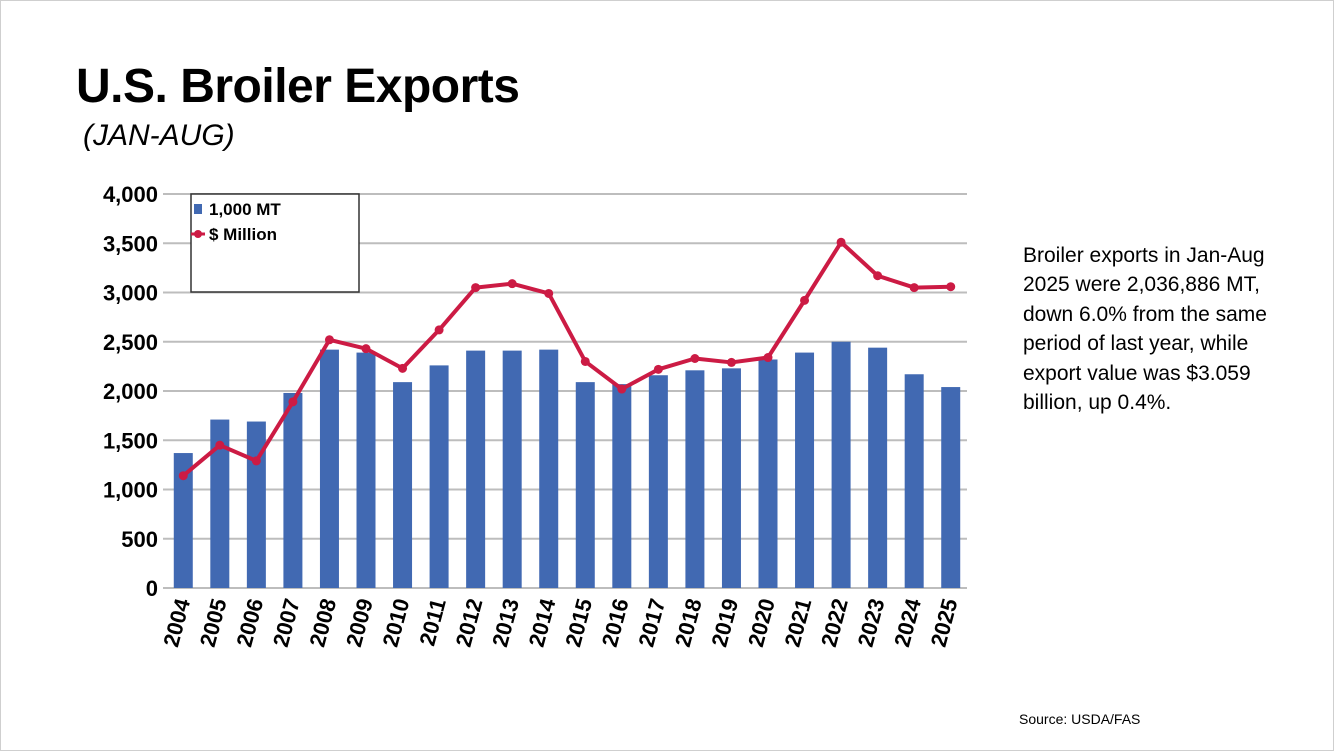 Image resolution: width=1334 pixels, height=751 pixels. I want to click on bar-2019, so click(731, 478).